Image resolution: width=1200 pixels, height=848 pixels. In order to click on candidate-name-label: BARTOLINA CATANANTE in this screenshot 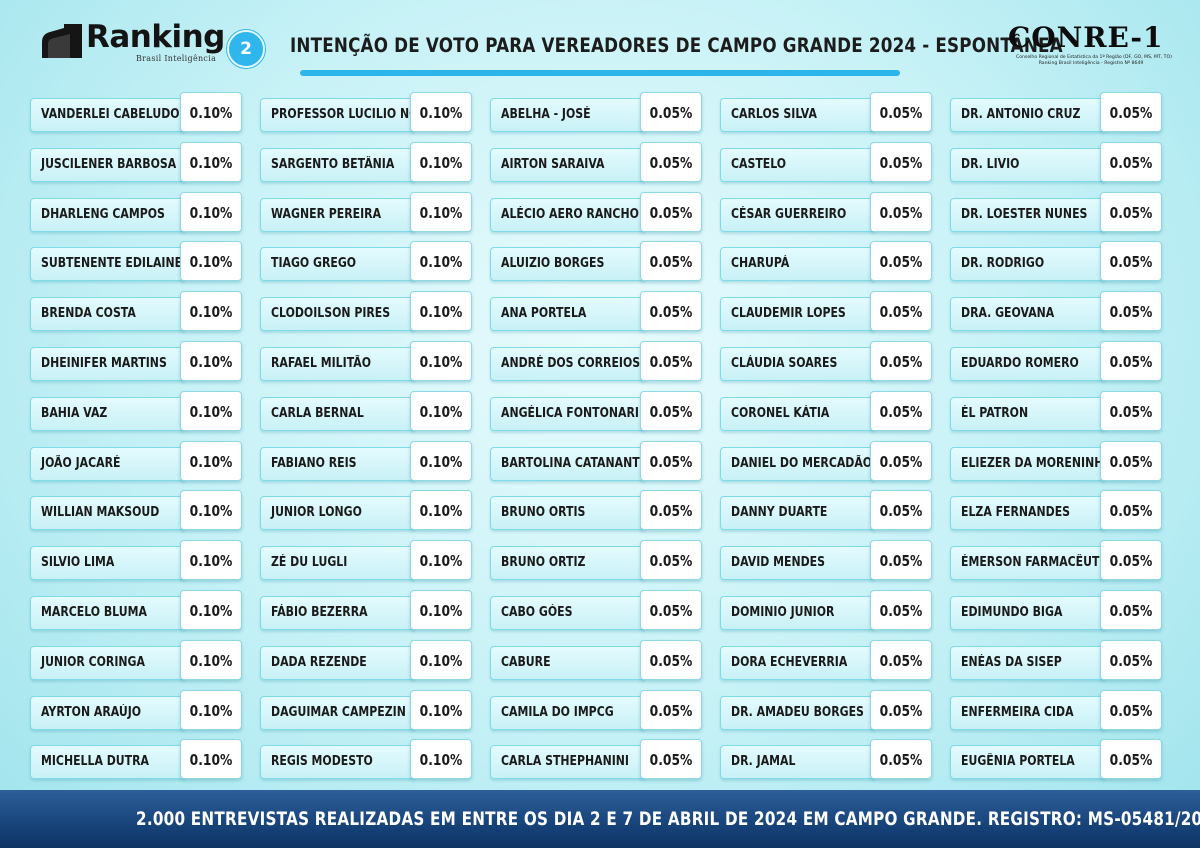, I will do `click(573, 463)`.